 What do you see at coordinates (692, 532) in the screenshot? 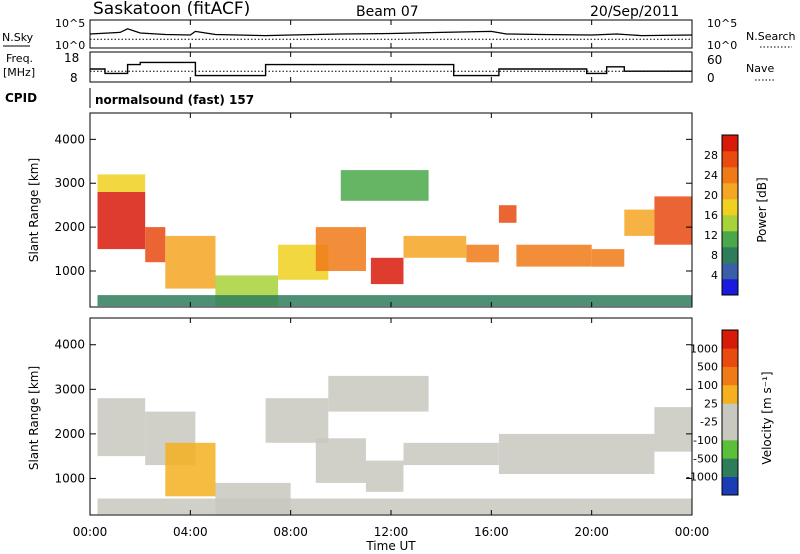
I see `x-tick-label: 00:00` at bounding box center [692, 532].